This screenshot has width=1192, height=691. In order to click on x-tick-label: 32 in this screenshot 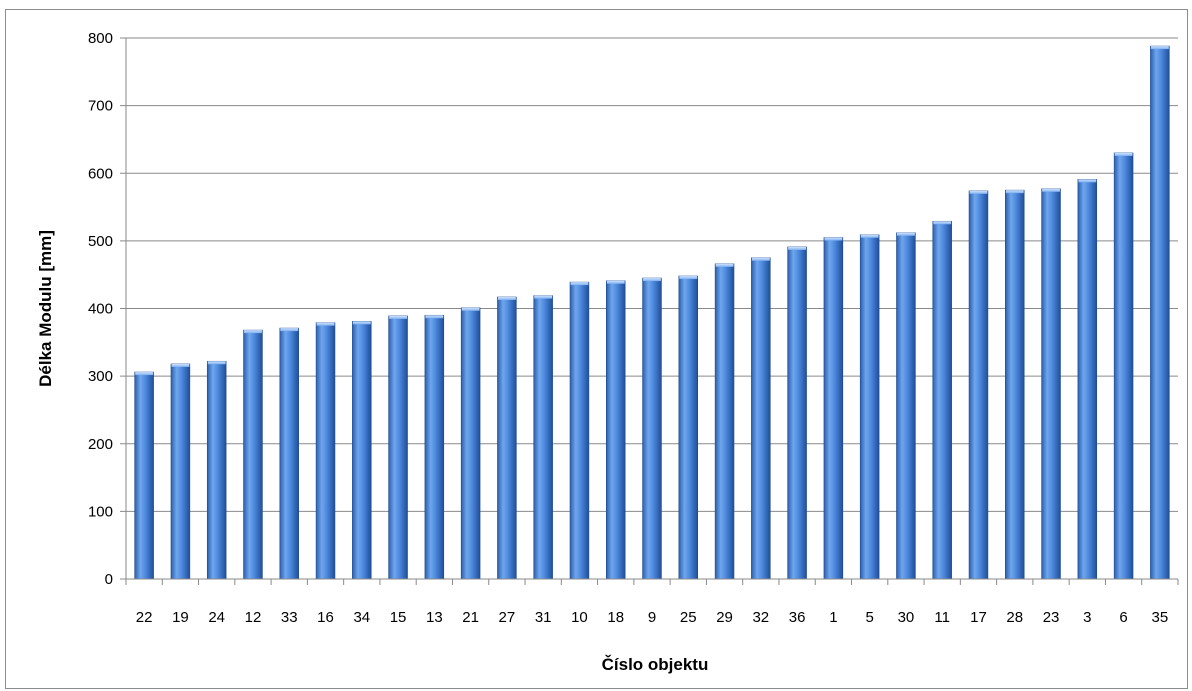, I will do `click(760, 617)`.